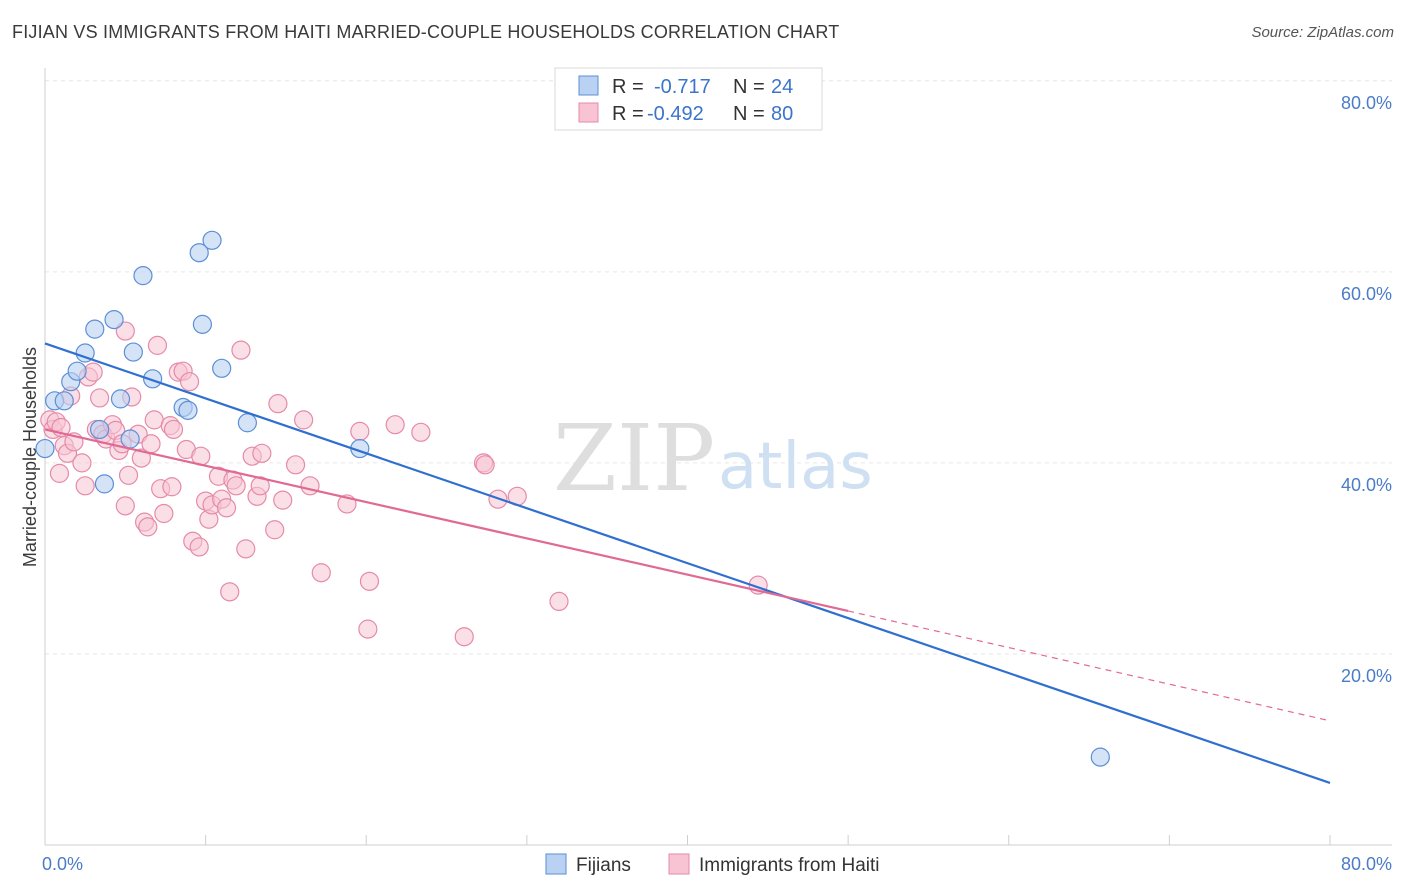  Describe the element at coordinates (675, 114) in the screenshot. I see `legend-r-value-haiti: -0.492` at that location.